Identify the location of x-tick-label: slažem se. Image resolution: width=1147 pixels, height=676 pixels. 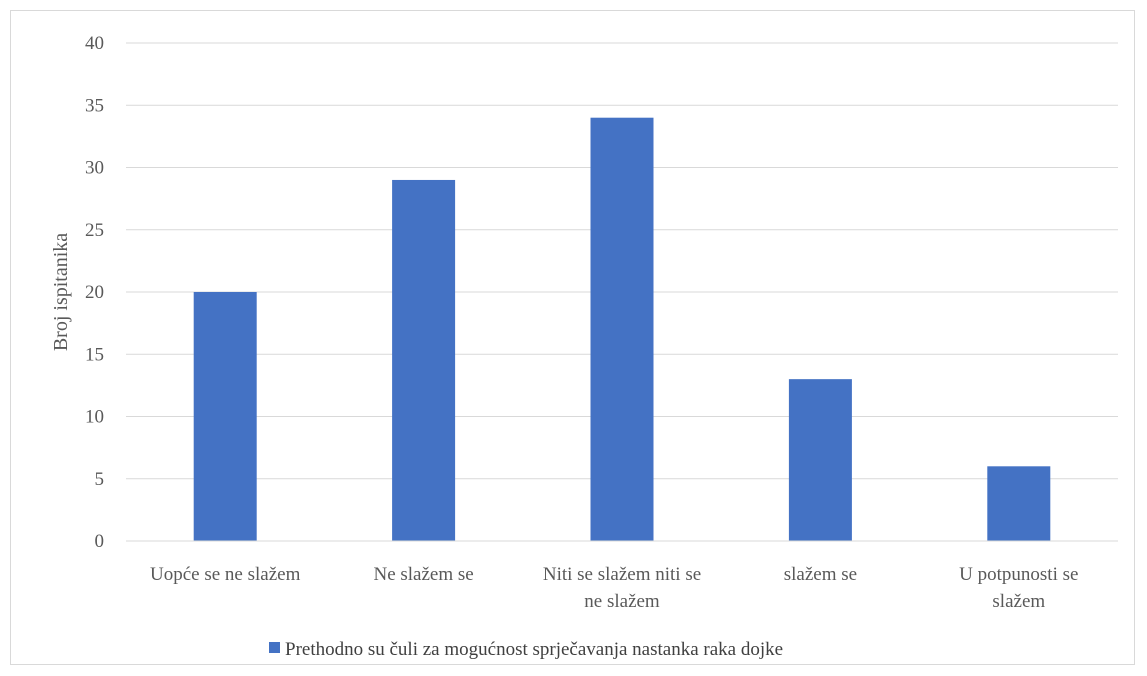
(820, 574).